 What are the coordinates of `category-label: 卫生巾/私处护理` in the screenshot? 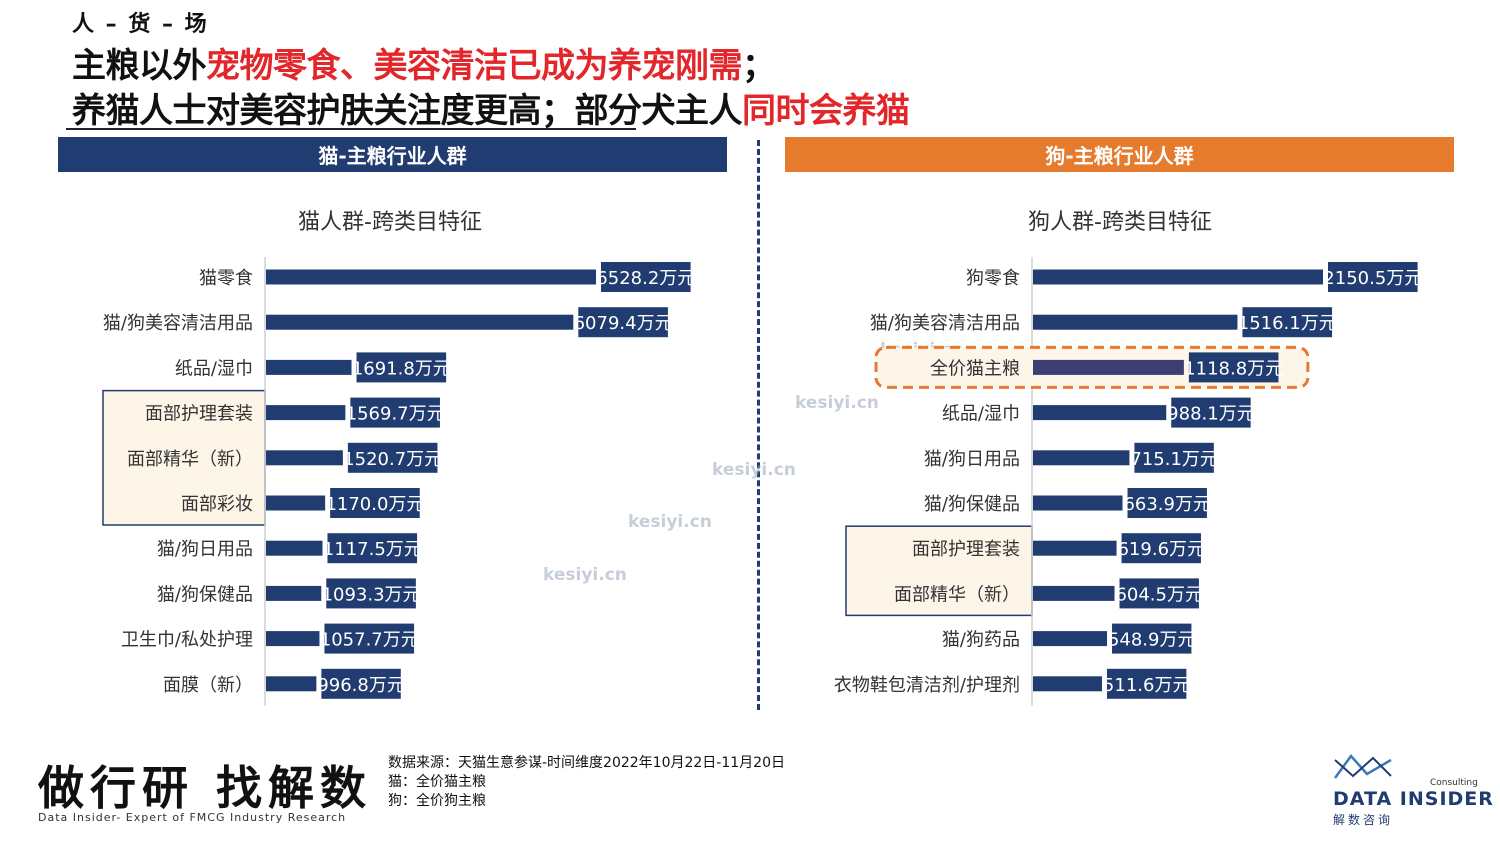 It's located at (187, 640).